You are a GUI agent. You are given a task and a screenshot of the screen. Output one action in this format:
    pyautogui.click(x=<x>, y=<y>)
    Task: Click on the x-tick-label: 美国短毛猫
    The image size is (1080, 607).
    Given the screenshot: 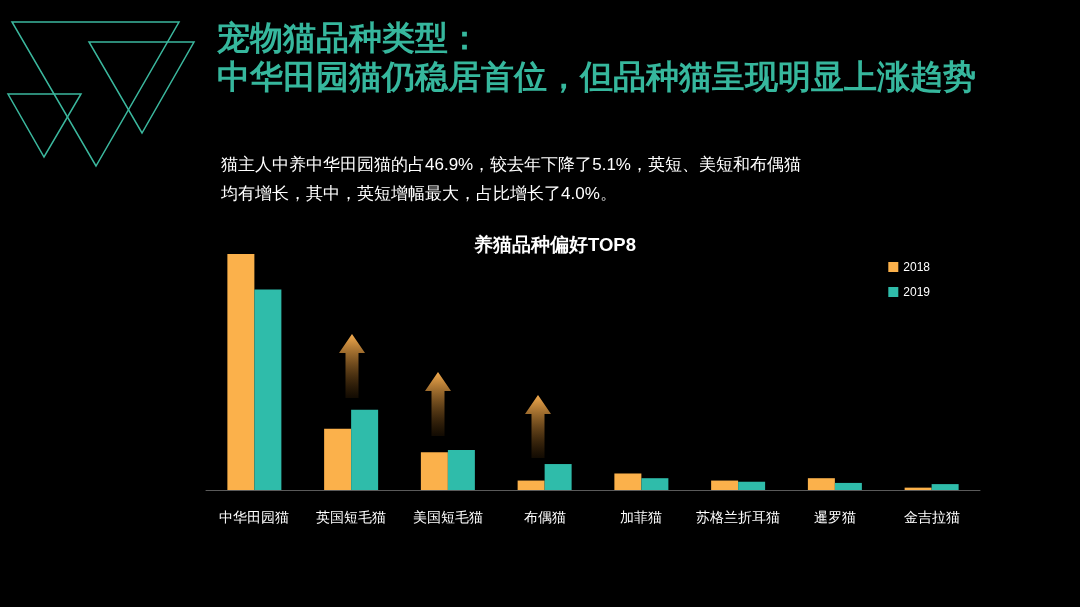 What is the action you would take?
    pyautogui.click(x=447, y=517)
    